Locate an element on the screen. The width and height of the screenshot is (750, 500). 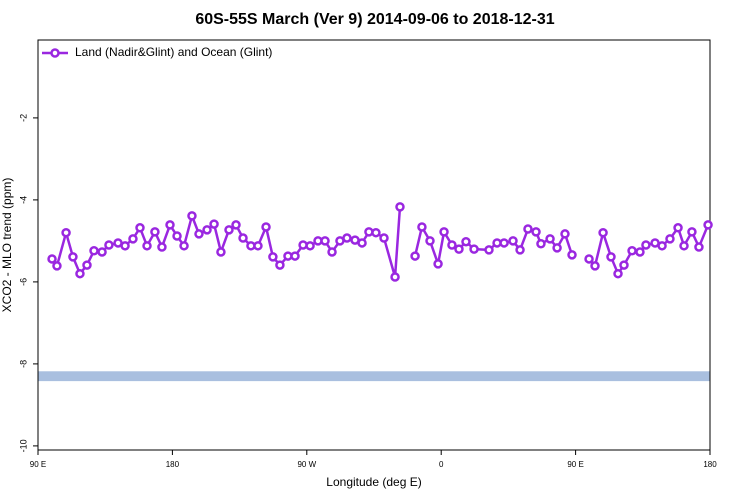
x-tick-label: 0 is located at coordinates (441, 464).